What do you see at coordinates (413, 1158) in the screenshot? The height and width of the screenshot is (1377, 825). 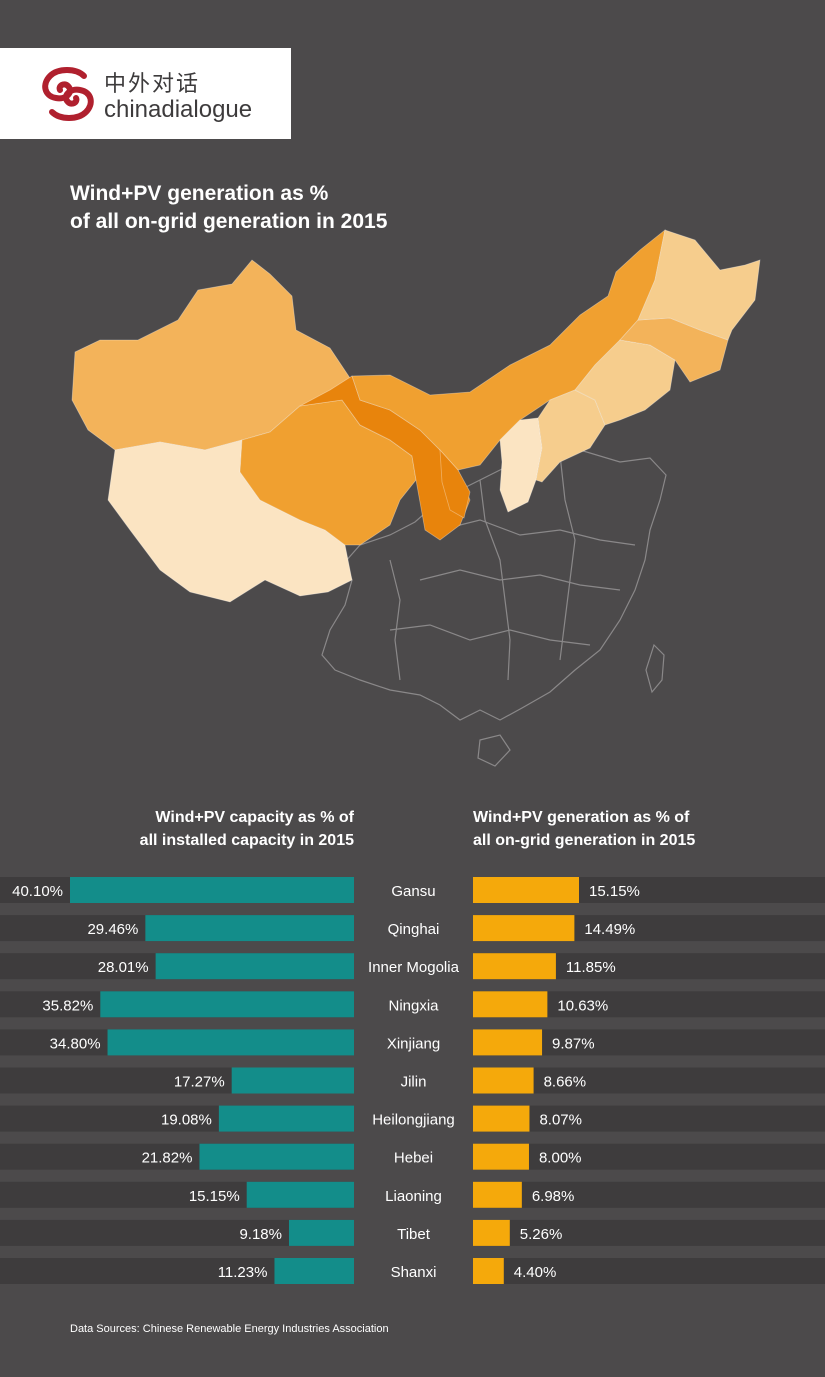 I see `province-label: Hebei` at bounding box center [413, 1158].